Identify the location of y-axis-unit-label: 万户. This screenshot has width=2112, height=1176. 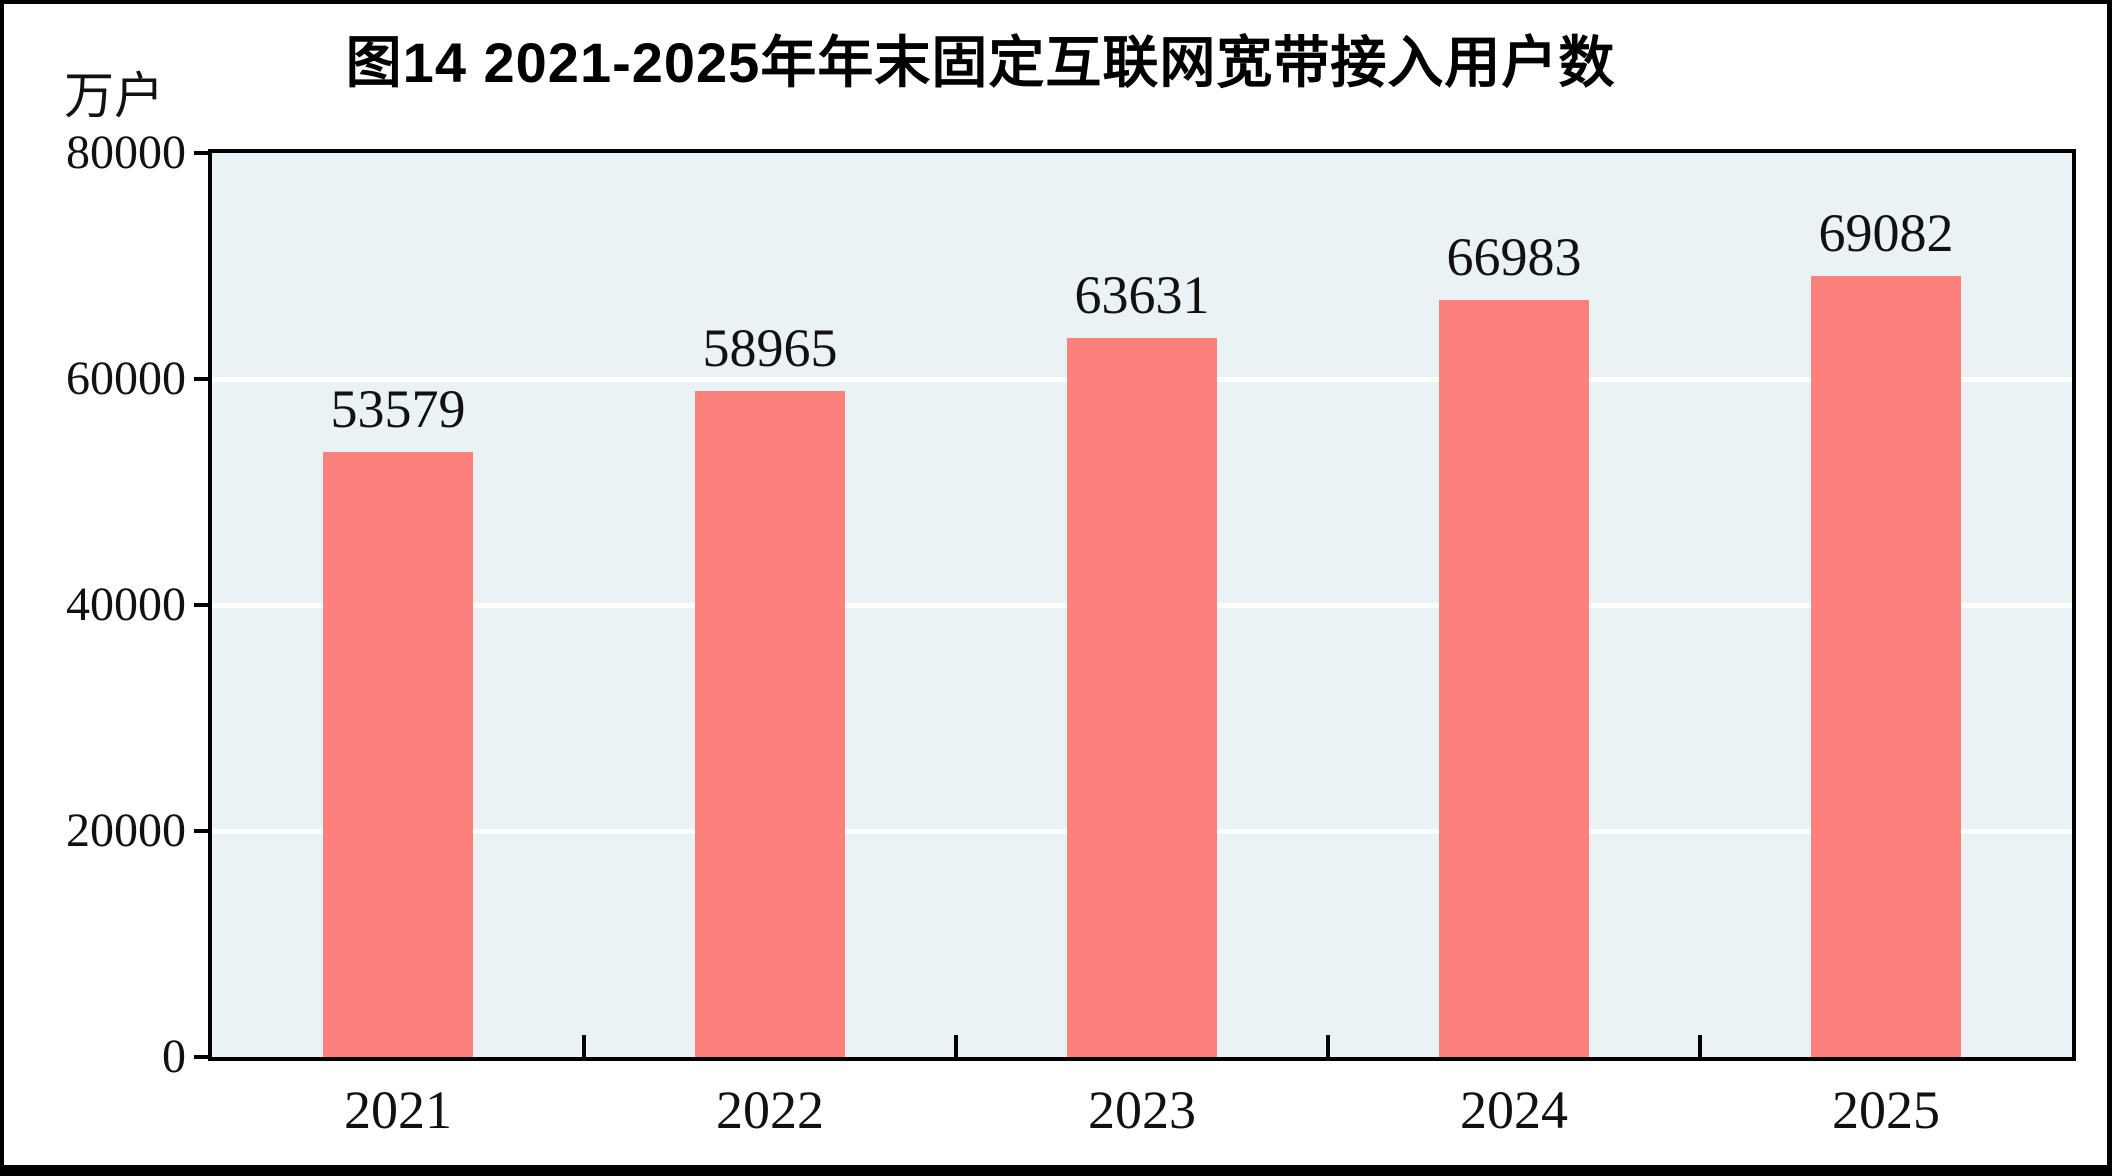
(114, 96).